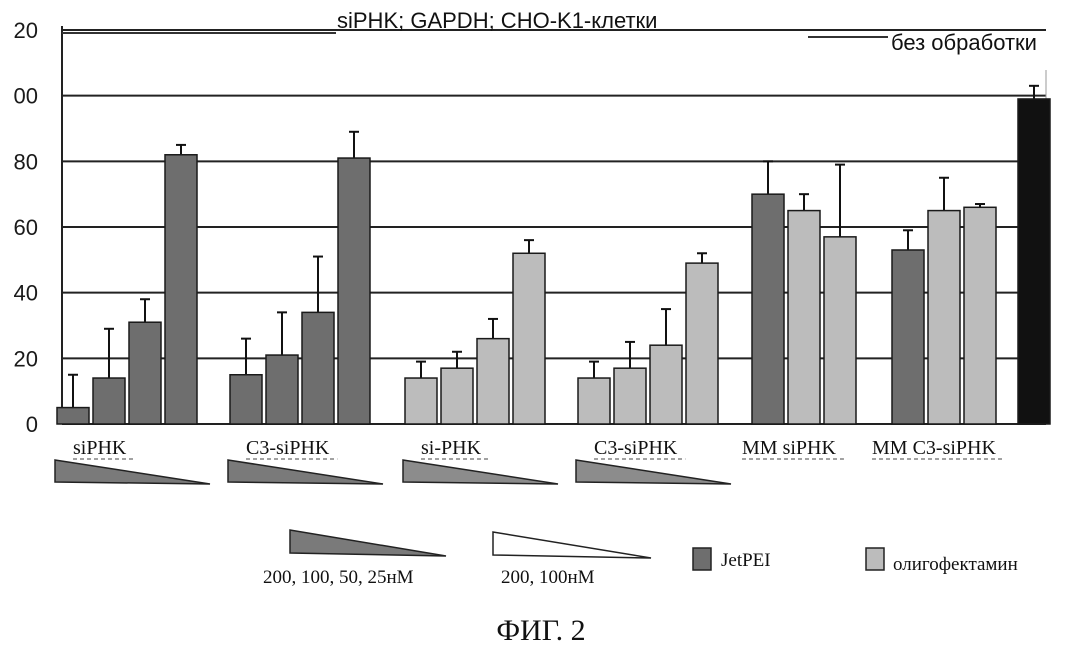 This screenshot has height=649, width=1083. Describe the element at coordinates (875, 559) in the screenshot. I see `legend-oligo-swatch` at that location.